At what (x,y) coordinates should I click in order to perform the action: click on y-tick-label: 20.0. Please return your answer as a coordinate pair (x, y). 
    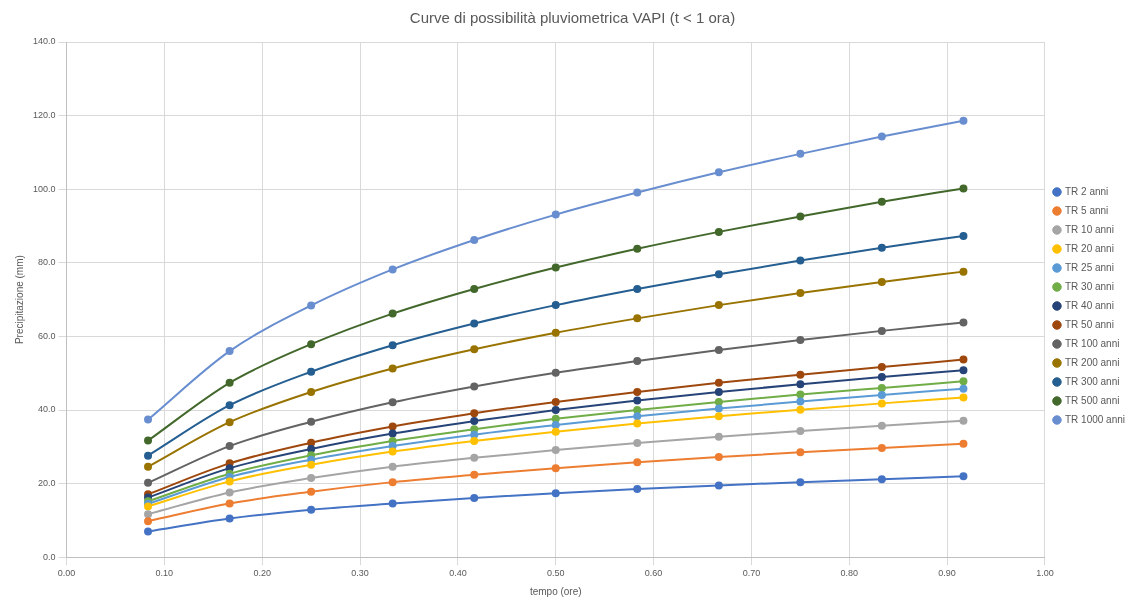
    Looking at the image, I should click on (46, 483).